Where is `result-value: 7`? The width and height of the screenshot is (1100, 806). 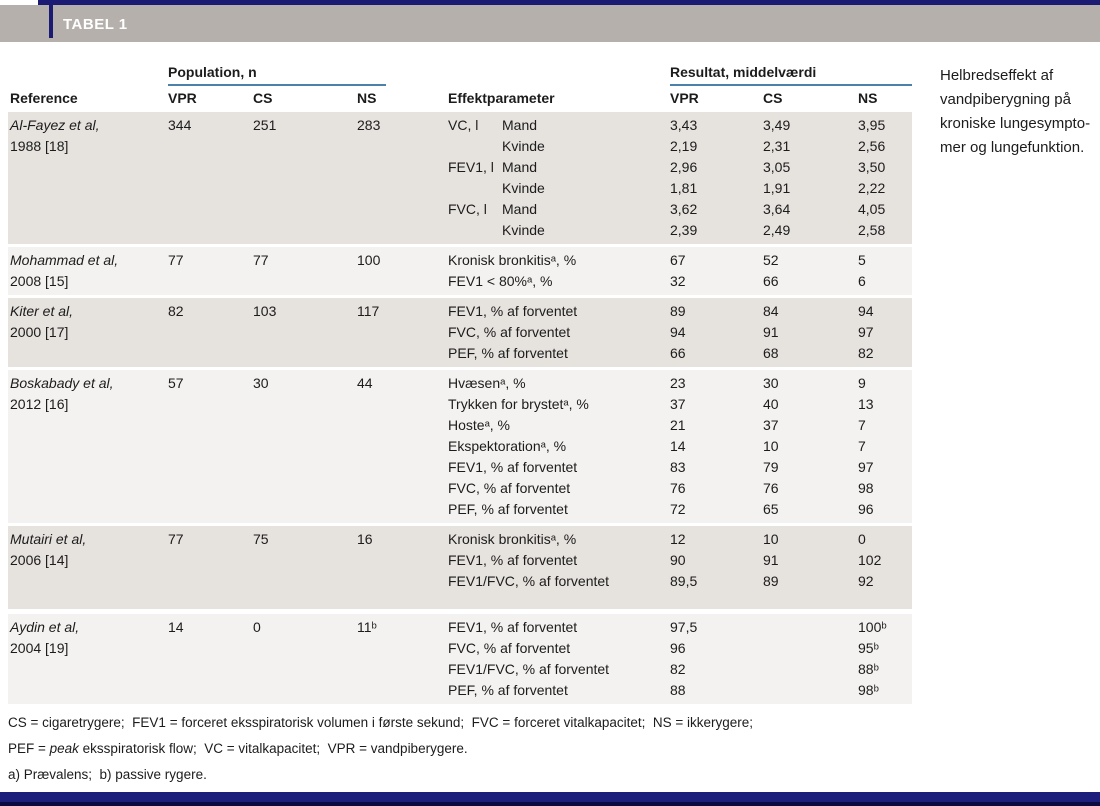
result-value: 7 is located at coordinates (862, 425).